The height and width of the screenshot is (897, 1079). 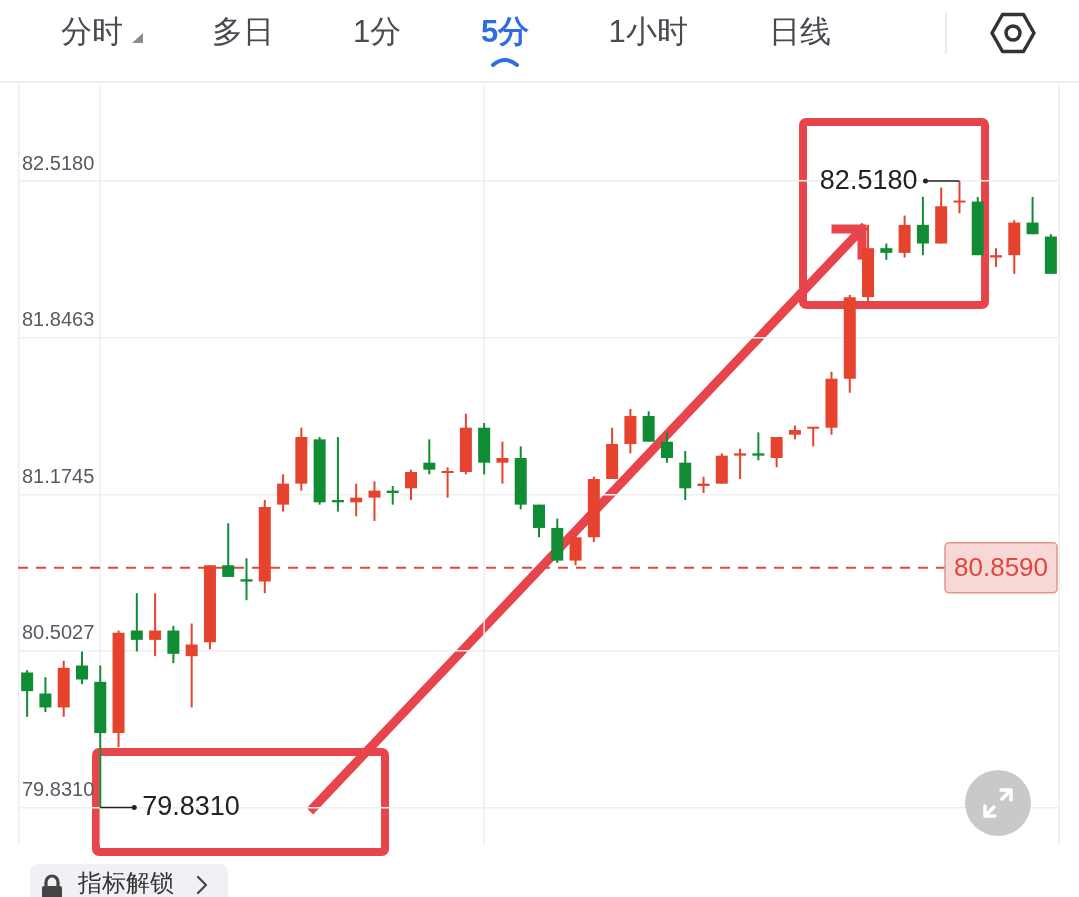 I want to click on text: 多日, so click(x=243, y=32).